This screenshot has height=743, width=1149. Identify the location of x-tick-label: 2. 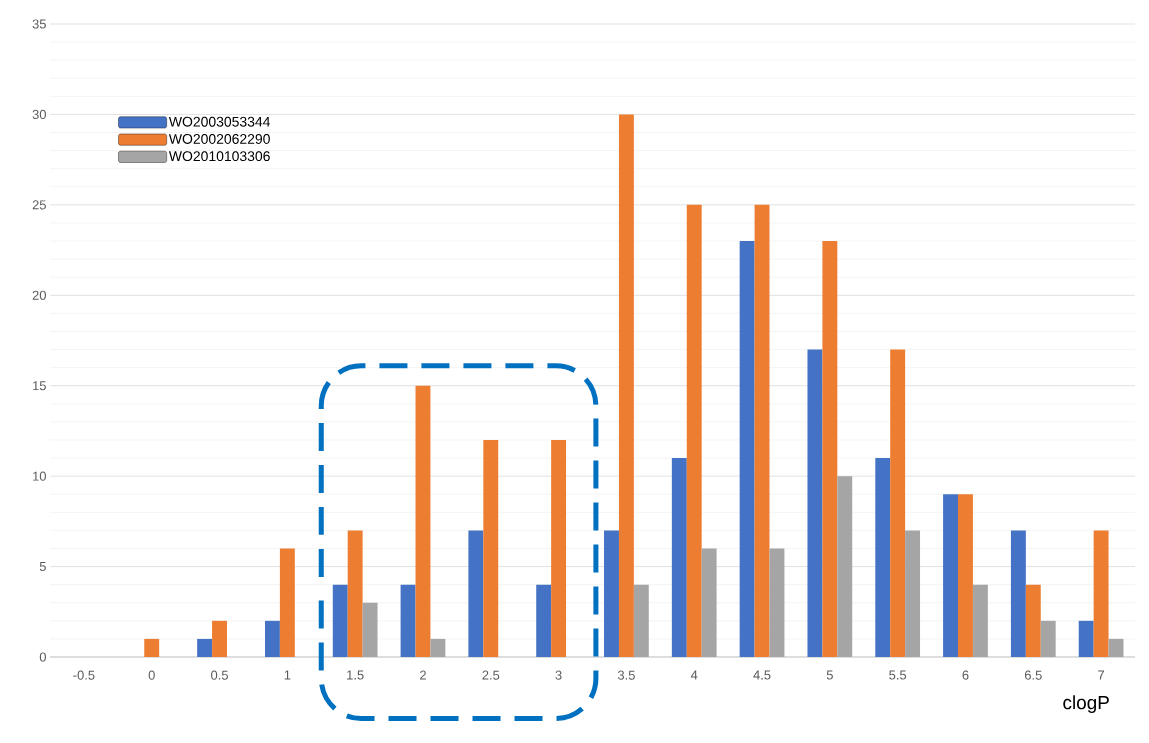
(423, 675).